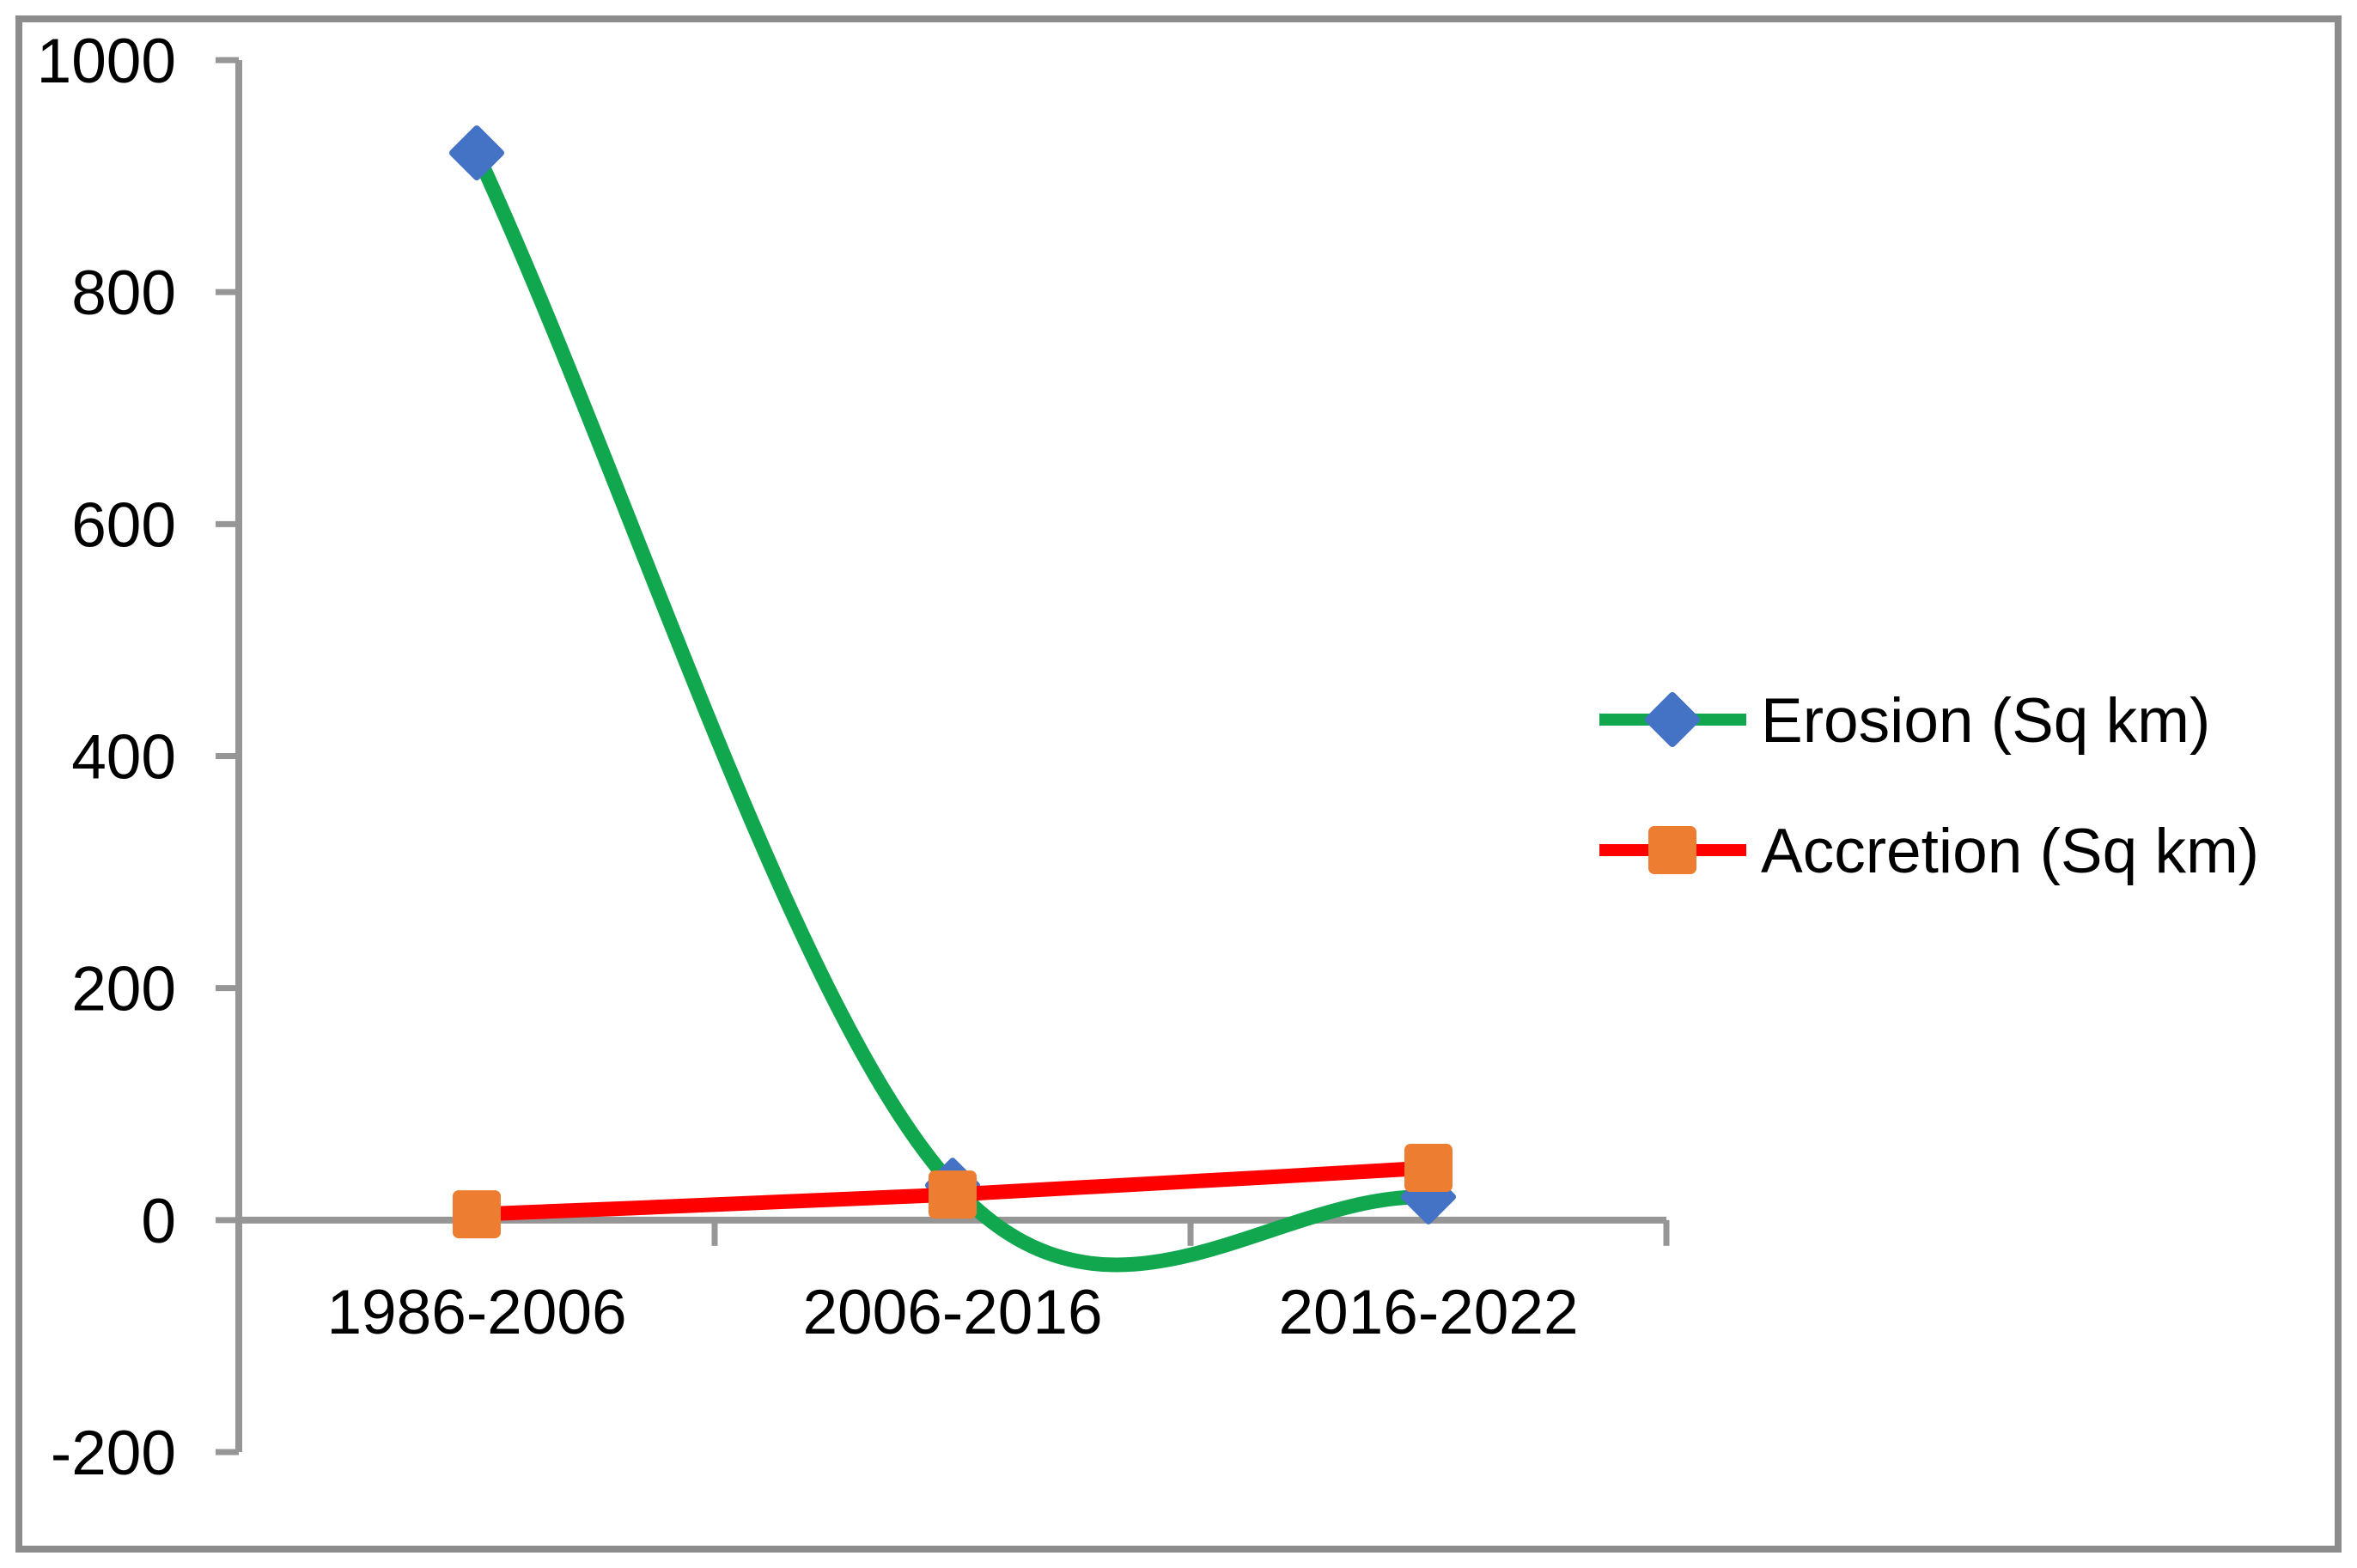  What do you see at coordinates (2010, 851) in the screenshot?
I see `legend-label-accretion: Accretion (Sq km)` at bounding box center [2010, 851].